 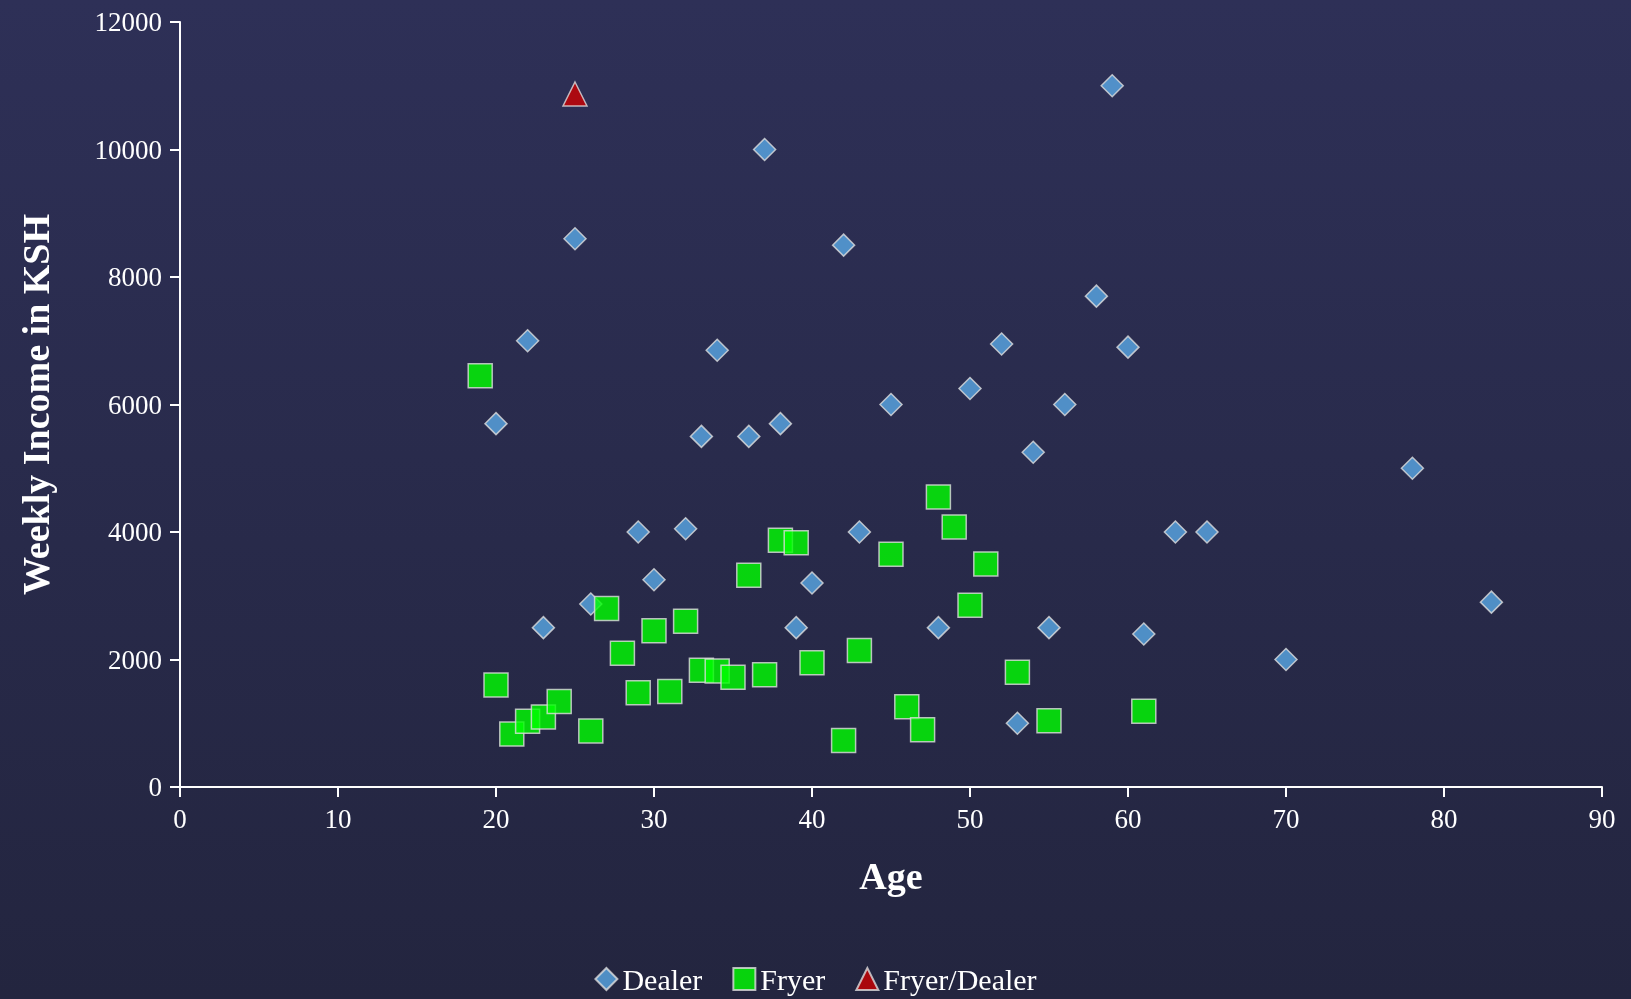 What do you see at coordinates (1444, 818) in the screenshot?
I see `x-tick-label: 80` at bounding box center [1444, 818].